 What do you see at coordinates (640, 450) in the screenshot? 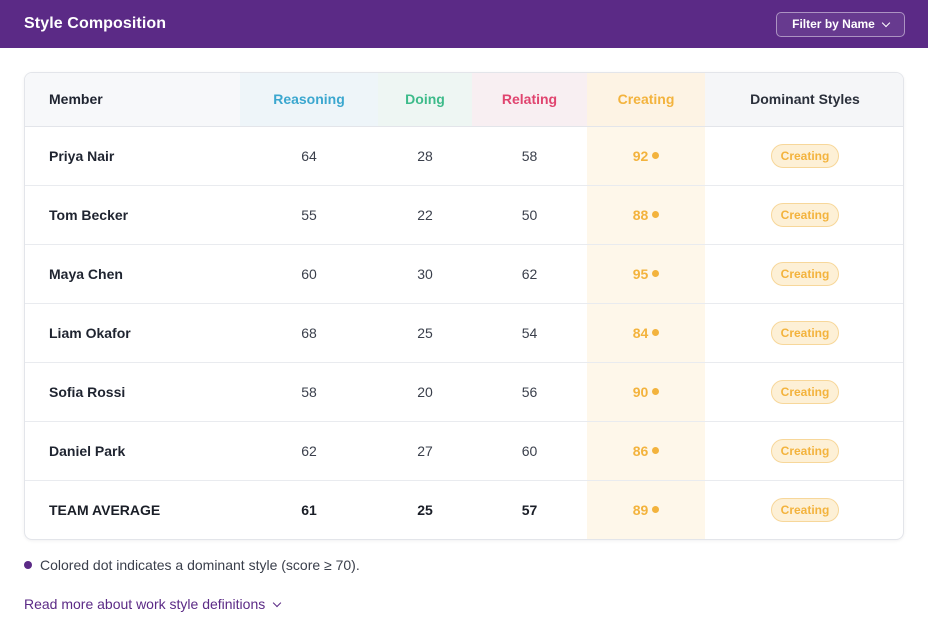
I see `creating-score-value: 86` at bounding box center [640, 450].